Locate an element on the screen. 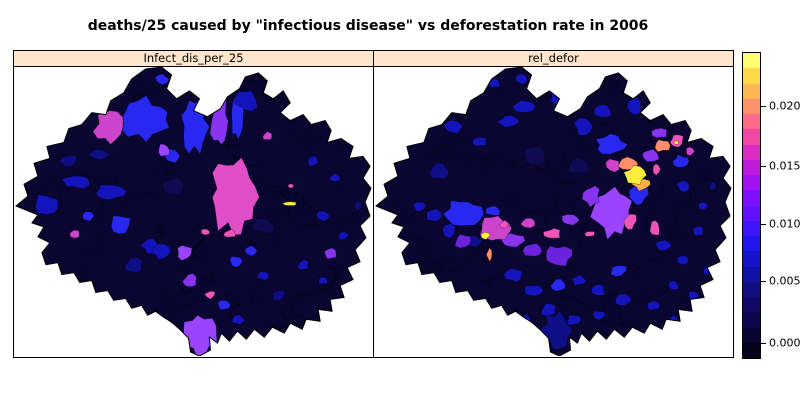 The height and width of the screenshot is (400, 800). color-key-tick-label: 0.015 is located at coordinates (784, 166).